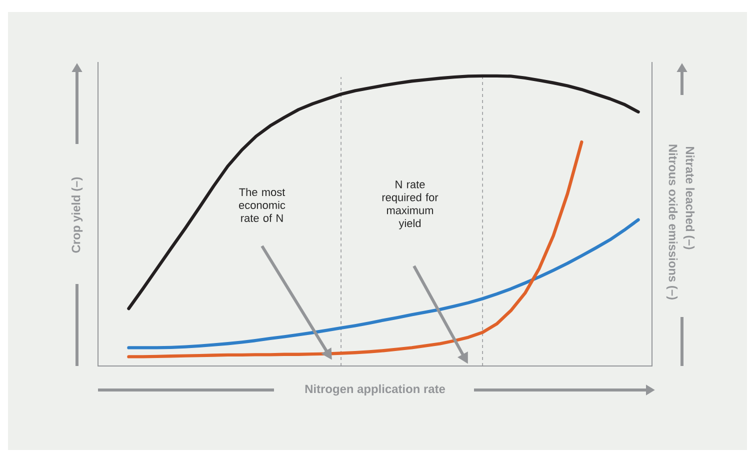  I want to click on y2-axis-title: Nitrate leached (–), so click(689, 198).